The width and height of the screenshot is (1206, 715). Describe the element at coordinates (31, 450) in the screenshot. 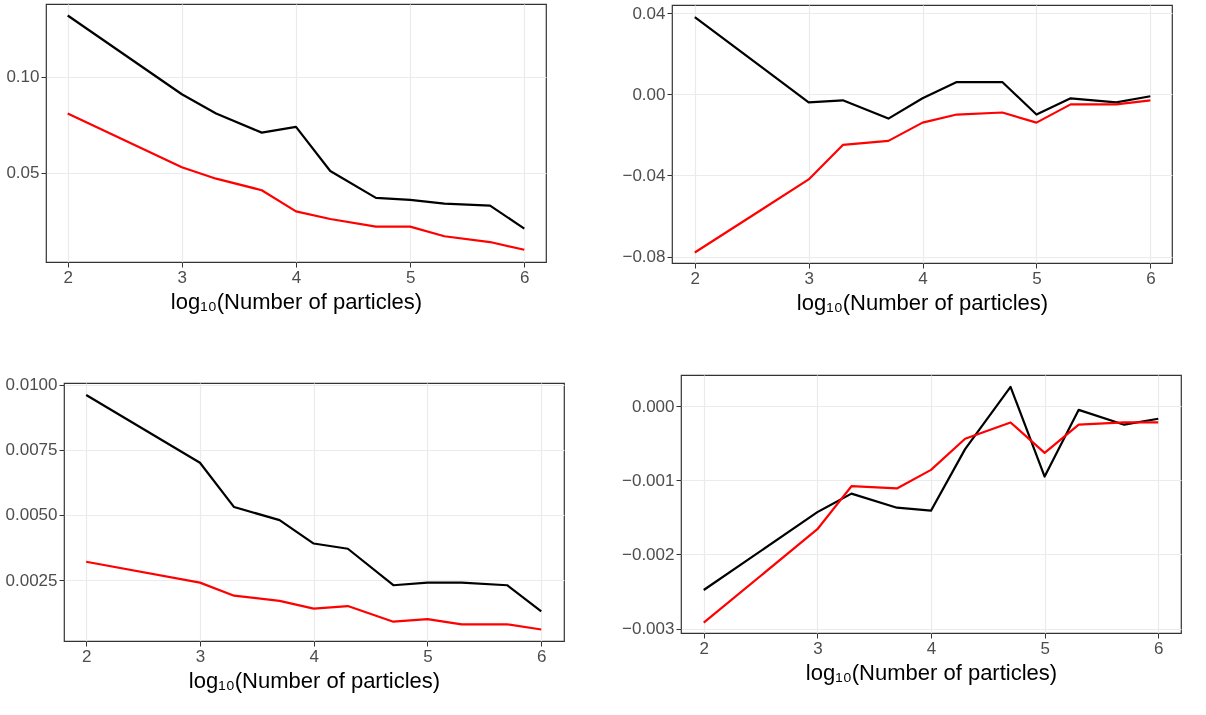

I see `y-tick-label: 0.0075` at that location.